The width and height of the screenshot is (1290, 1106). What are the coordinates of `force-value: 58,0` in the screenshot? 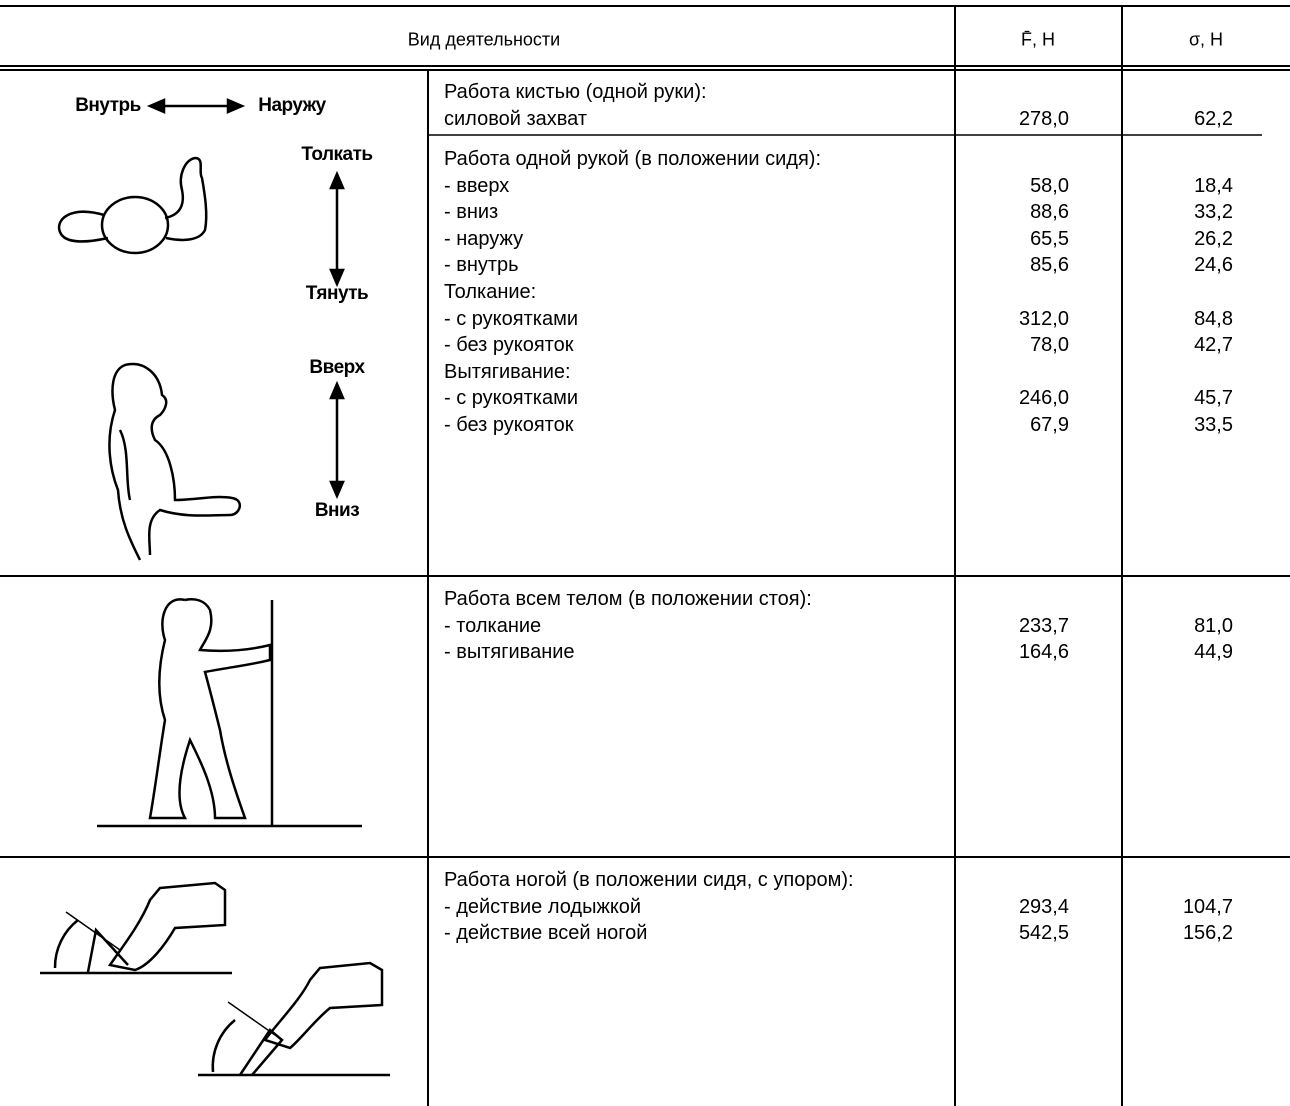 It's located at (1049, 185).